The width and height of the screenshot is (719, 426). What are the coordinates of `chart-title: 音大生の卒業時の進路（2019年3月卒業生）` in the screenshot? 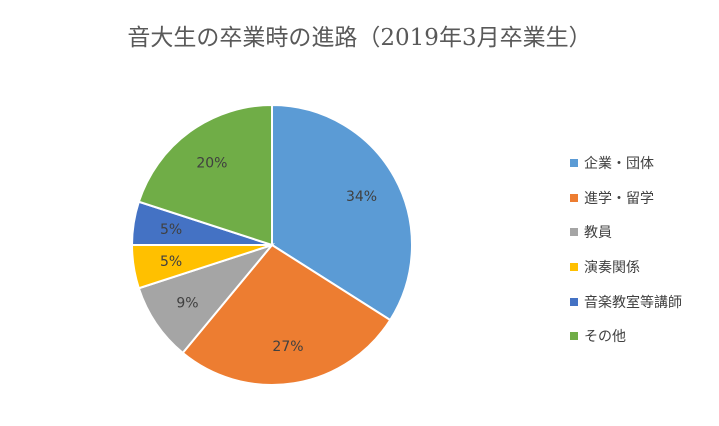 It's located at (359, 38).